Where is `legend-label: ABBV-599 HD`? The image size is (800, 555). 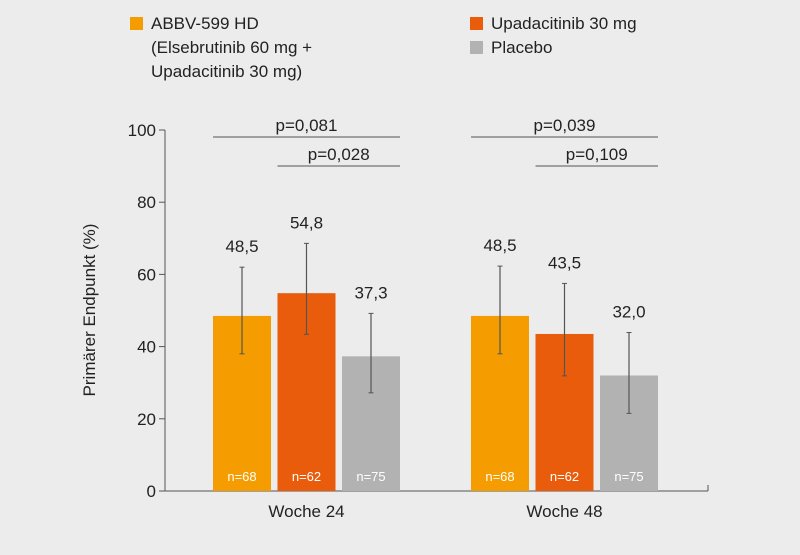
legend-label: ABBV-599 HD is located at coordinates (205, 23).